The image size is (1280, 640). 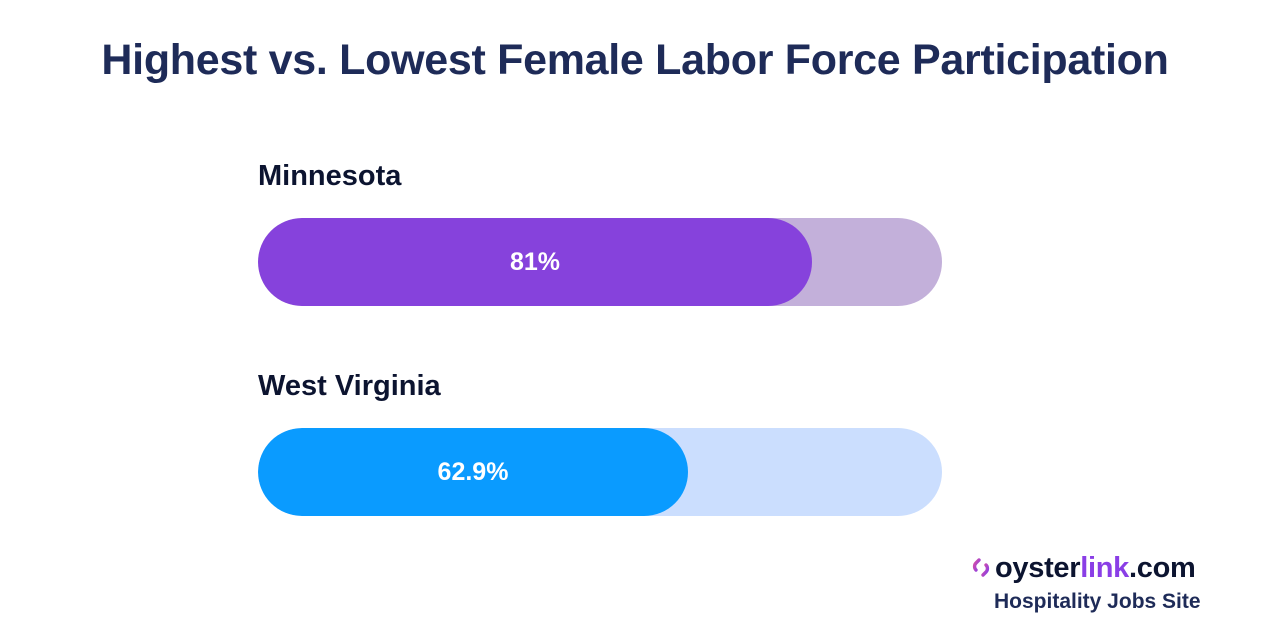 What do you see at coordinates (1105, 567) in the screenshot?
I see `logo-text-link: link` at bounding box center [1105, 567].